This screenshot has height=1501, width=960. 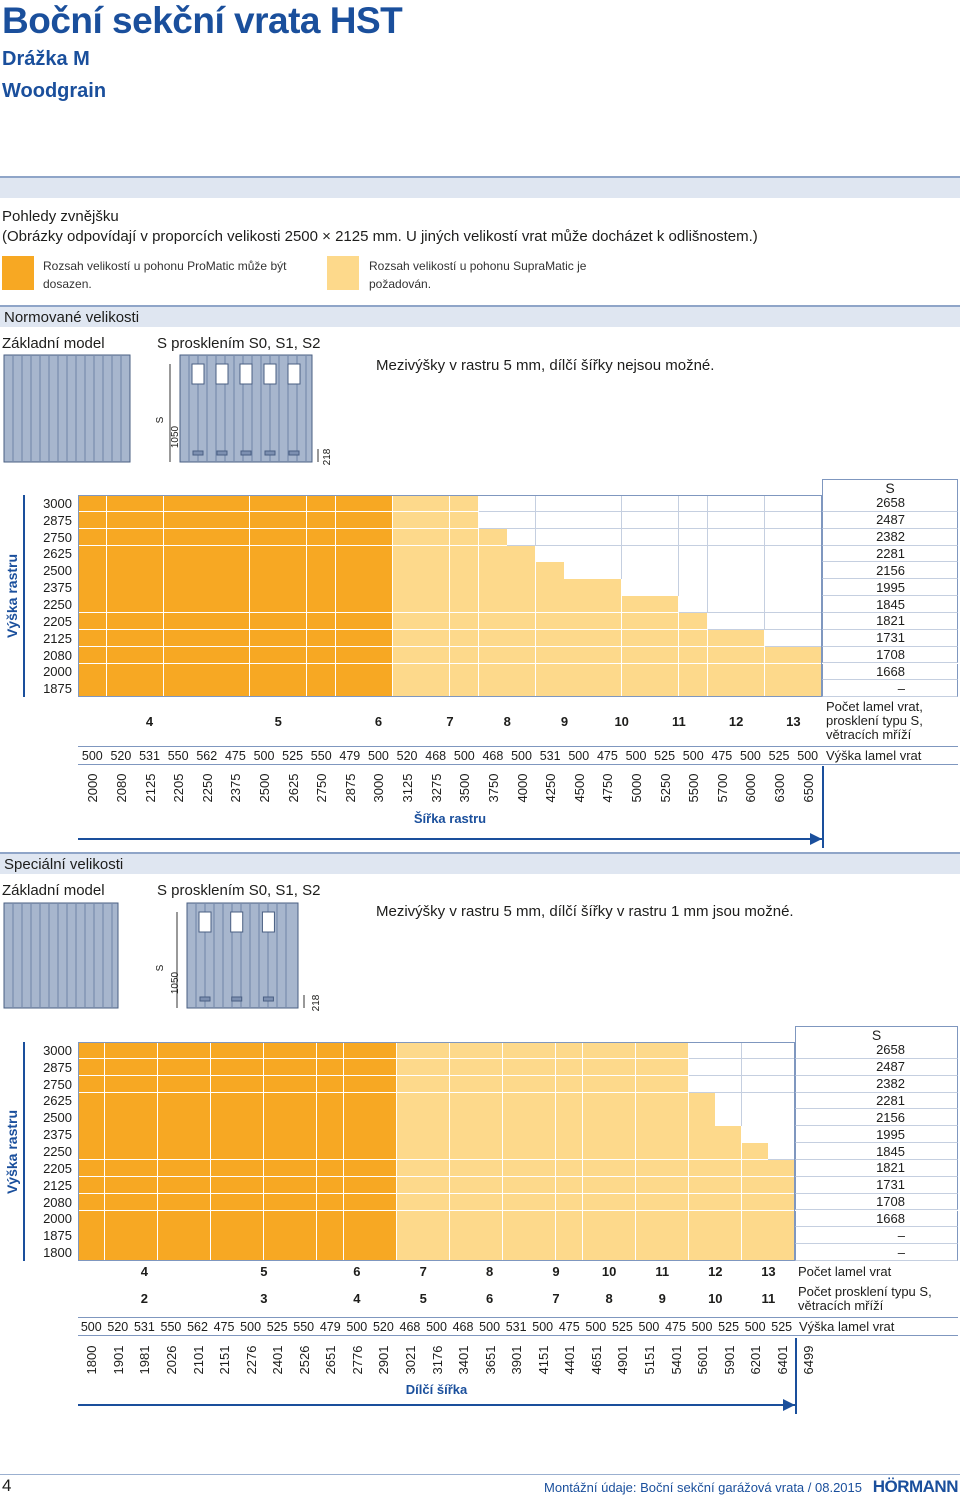 What do you see at coordinates (57, 1219) in the screenshot?
I see `row-height-label: 2000` at bounding box center [57, 1219].